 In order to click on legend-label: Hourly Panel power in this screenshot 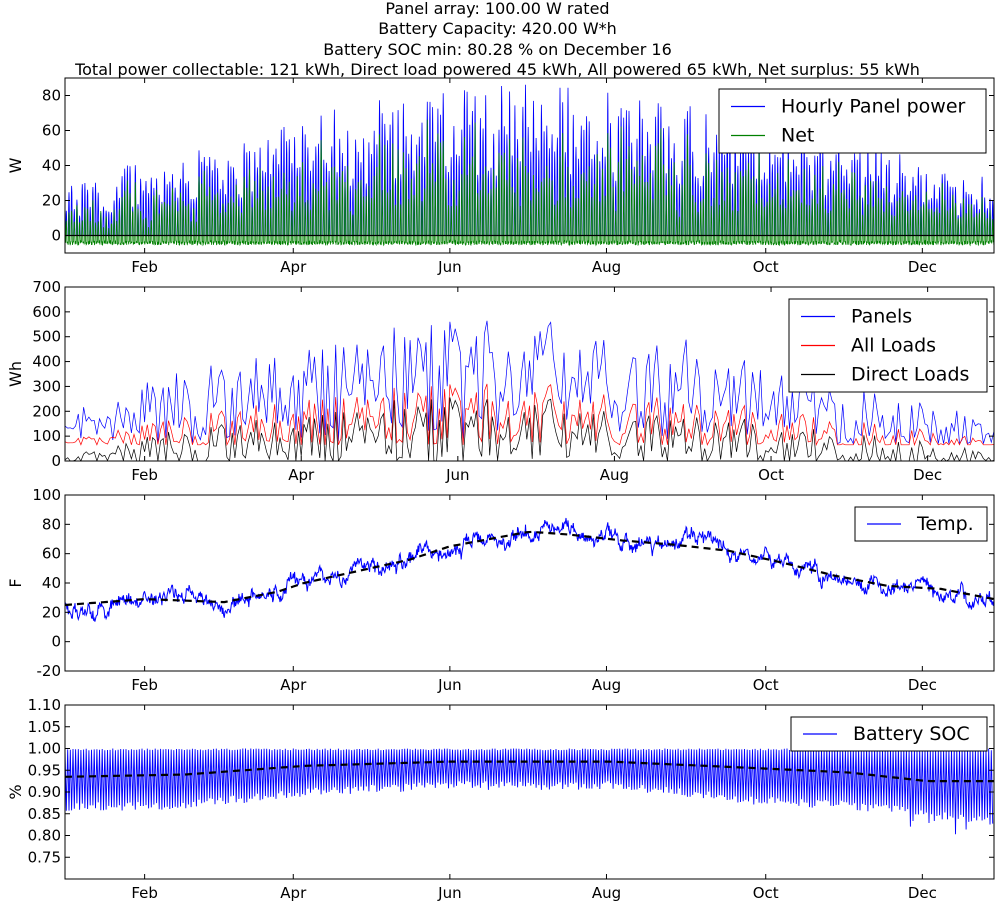, I will do `click(873, 107)`.